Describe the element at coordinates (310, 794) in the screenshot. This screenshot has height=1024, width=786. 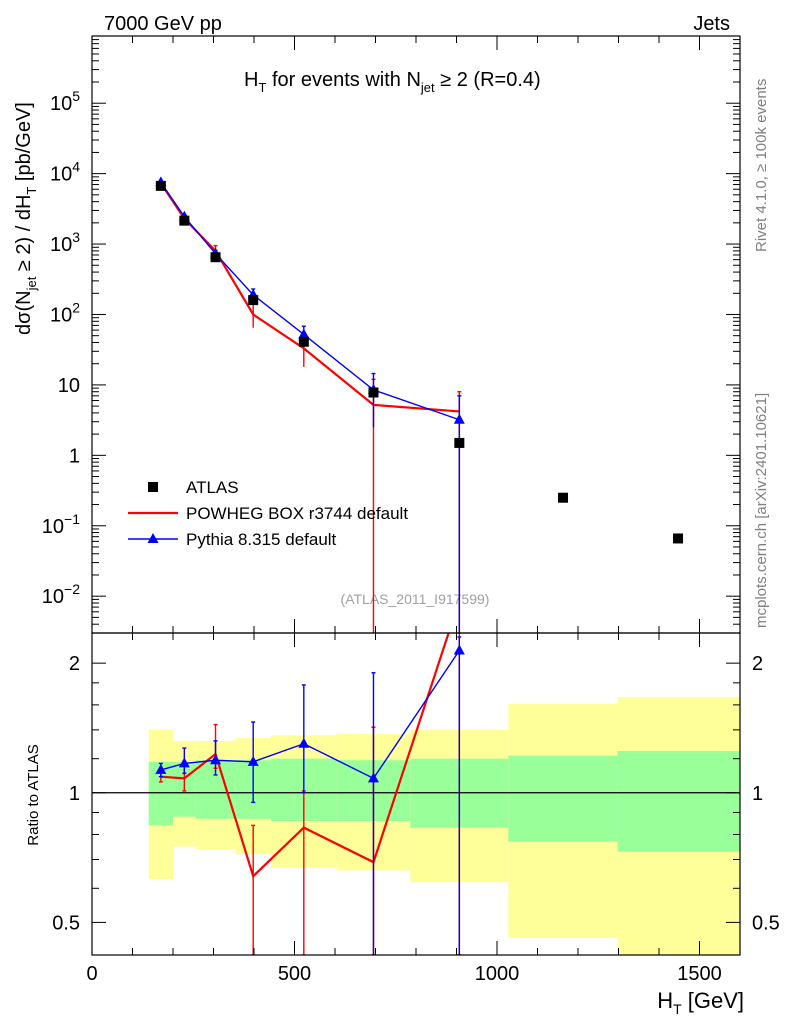
I see `ratio-series` at that location.